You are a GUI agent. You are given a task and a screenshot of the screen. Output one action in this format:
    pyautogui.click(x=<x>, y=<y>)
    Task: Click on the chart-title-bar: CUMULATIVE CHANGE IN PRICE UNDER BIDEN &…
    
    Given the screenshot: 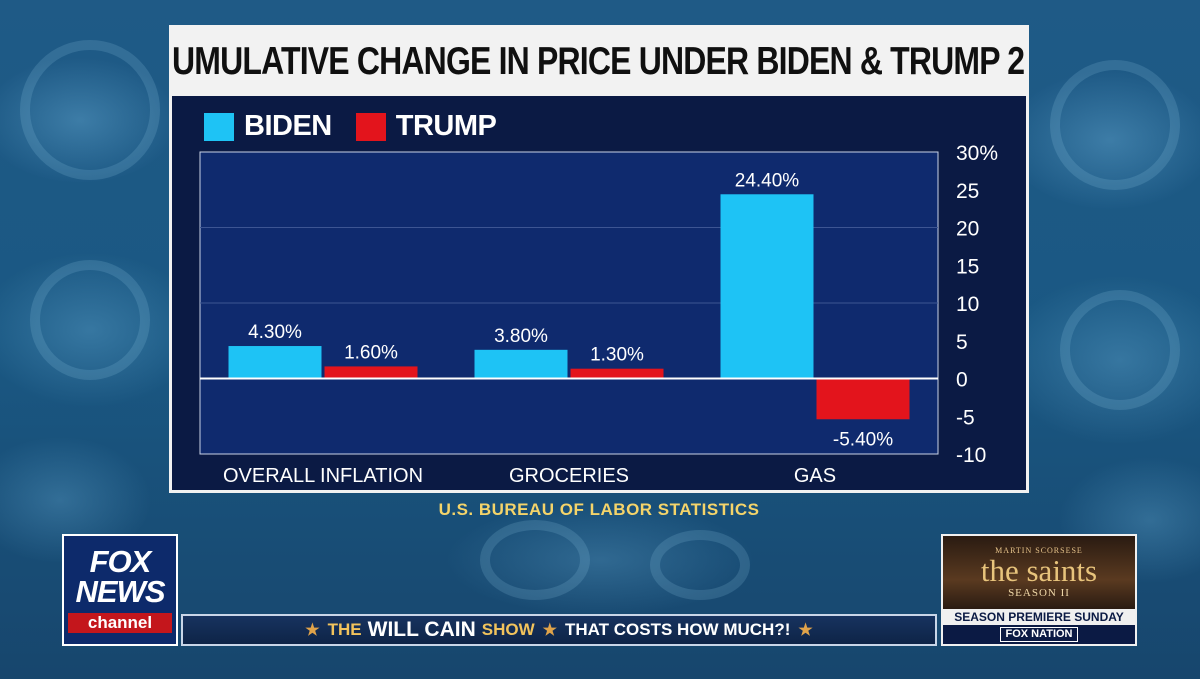 What is the action you would take?
    pyautogui.click(x=599, y=62)
    